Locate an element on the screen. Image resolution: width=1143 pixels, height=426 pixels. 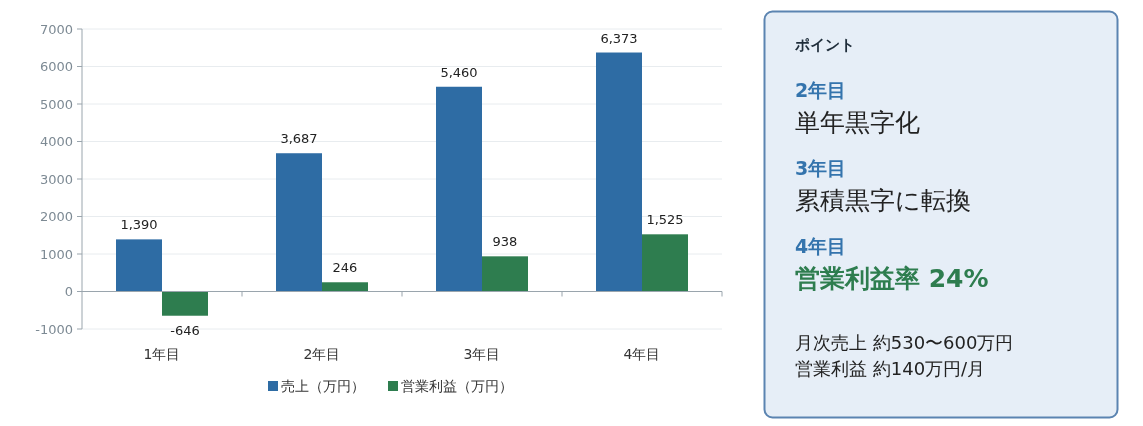
data-label: 938 is located at coordinates (505, 242).